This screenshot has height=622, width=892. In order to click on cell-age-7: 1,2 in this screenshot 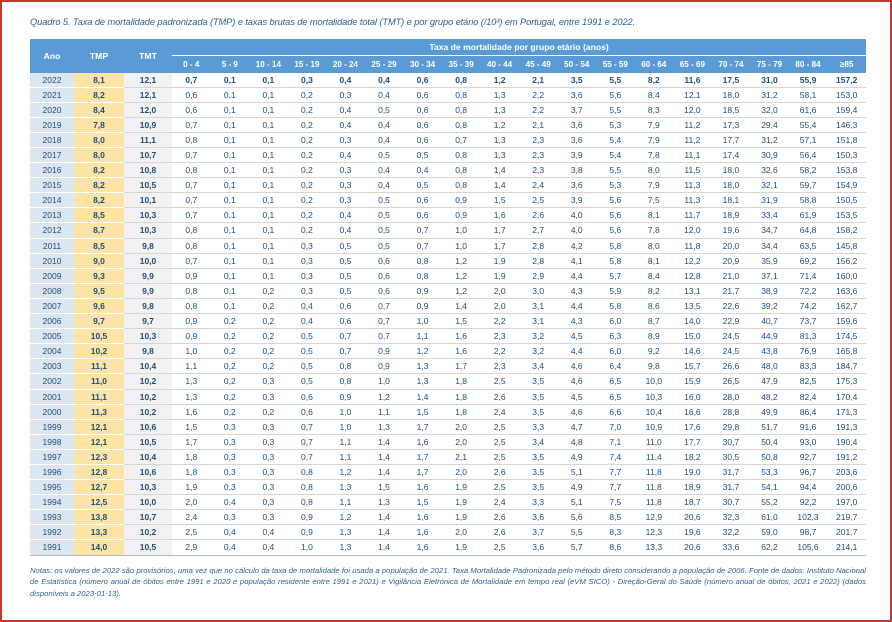, I will do `click(461, 276)`.